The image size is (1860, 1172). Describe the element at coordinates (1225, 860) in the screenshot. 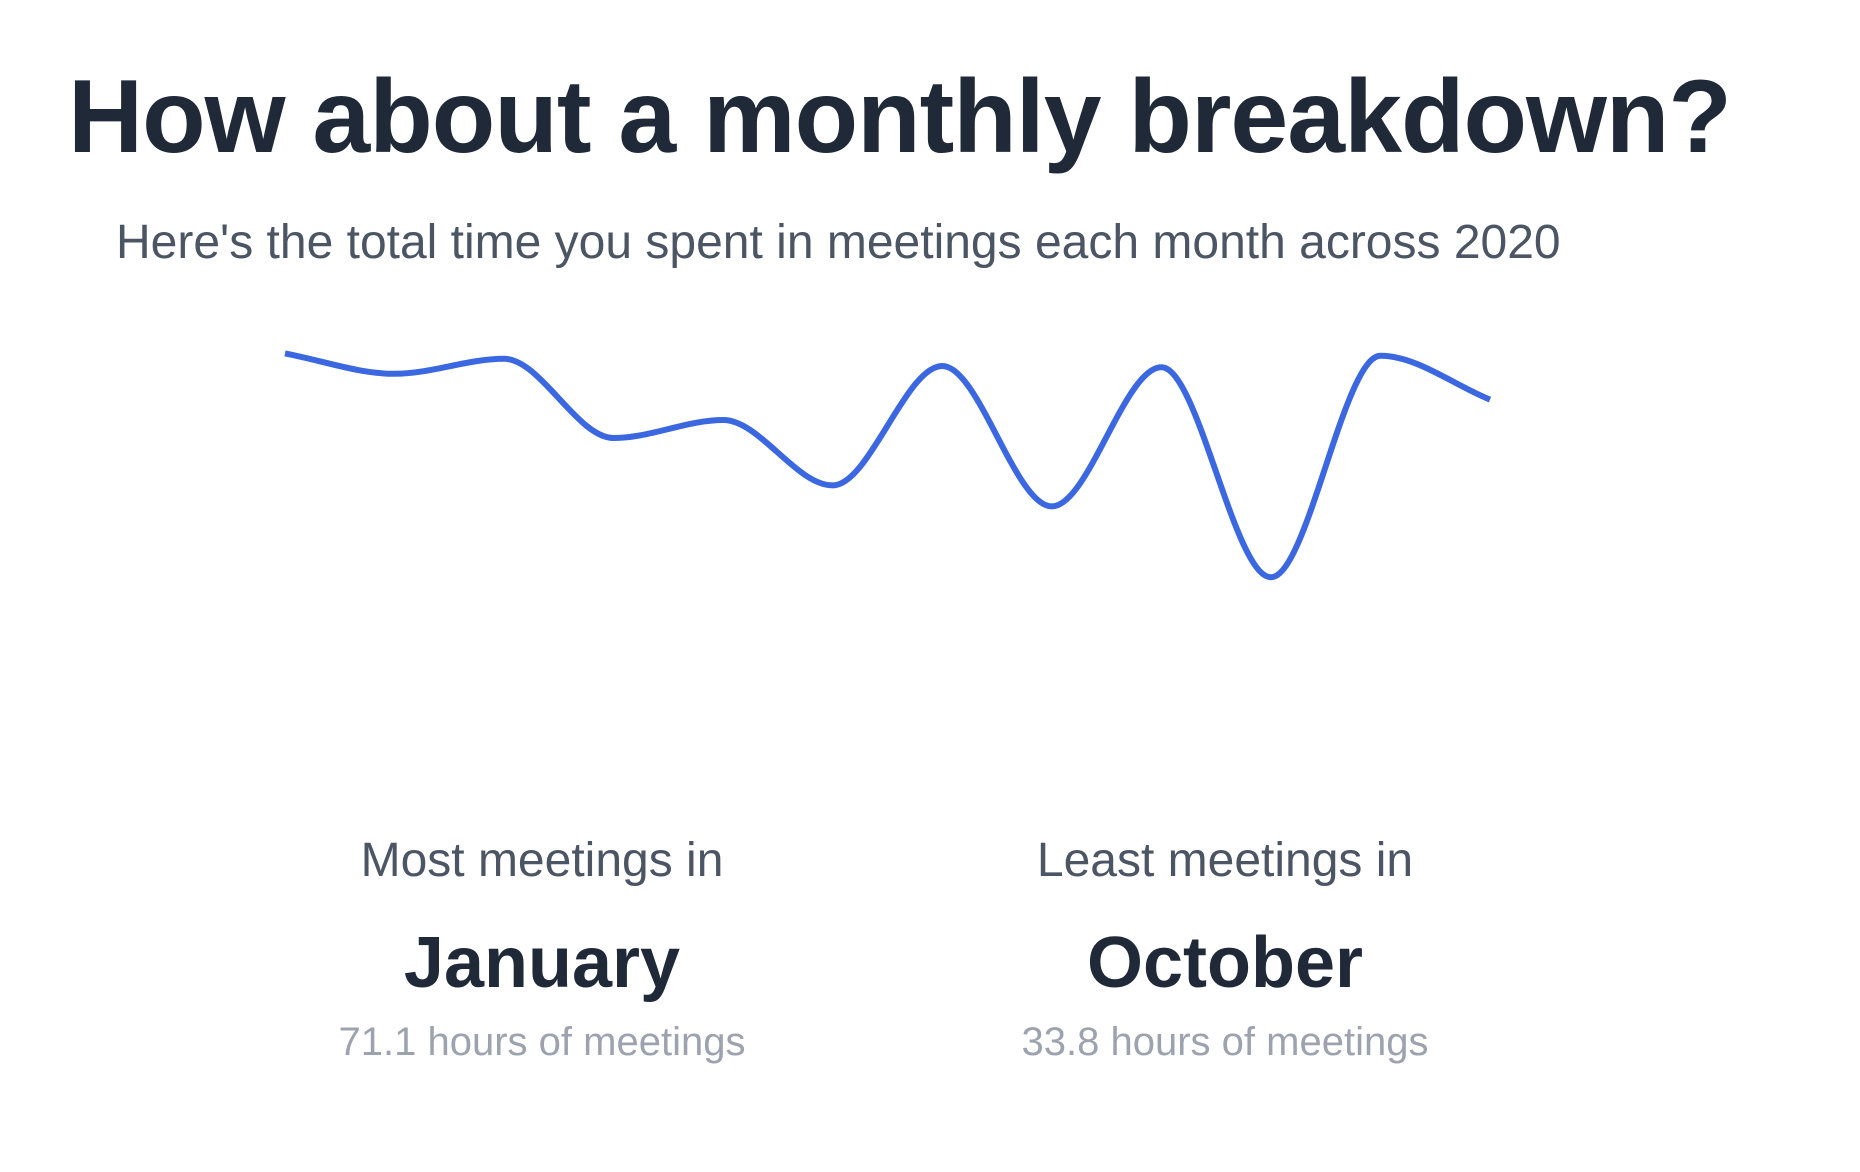

I see `least-meetings-label: Least meetings in` at that location.